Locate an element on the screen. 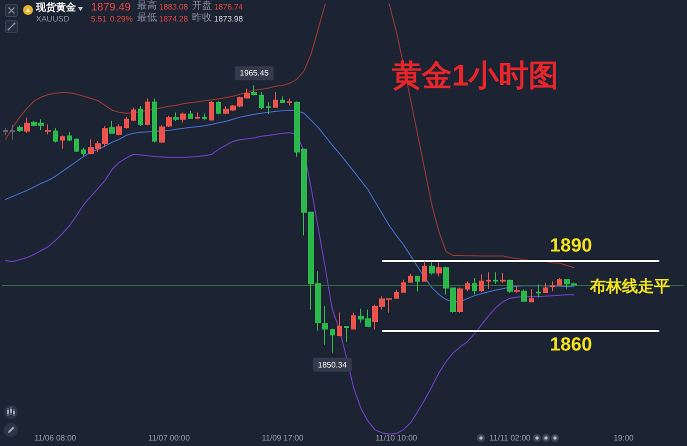 The width and height of the screenshot is (687, 446). x-tick-label: 11/09 17:00 is located at coordinates (283, 438).